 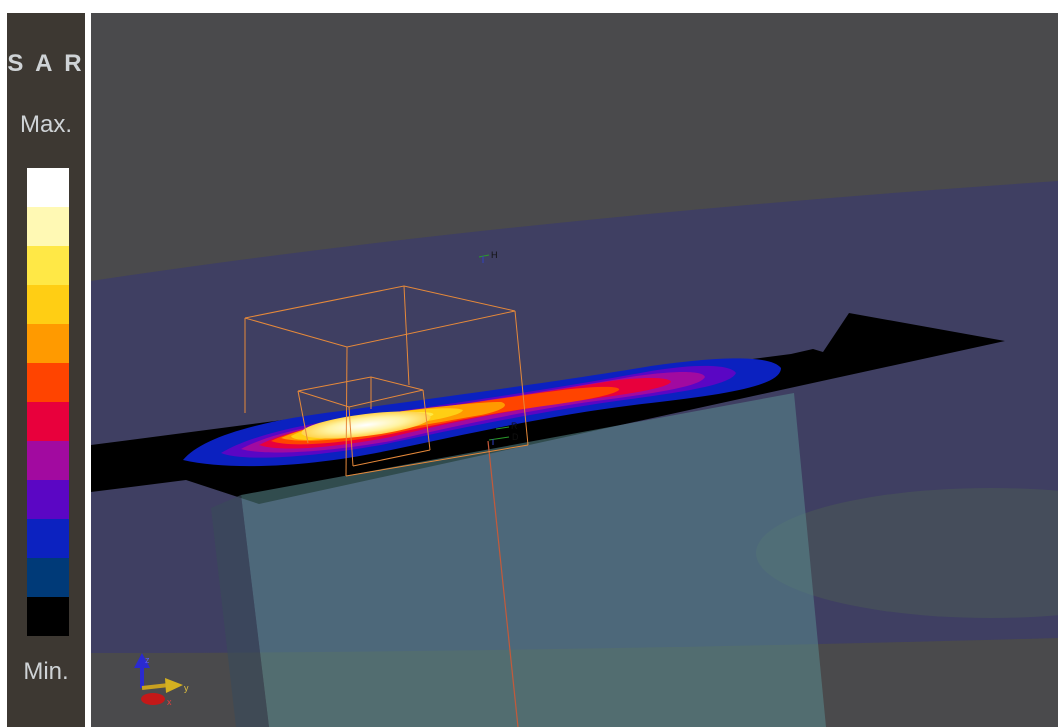 I want to click on legend-max-label: Max., so click(x=45, y=124).